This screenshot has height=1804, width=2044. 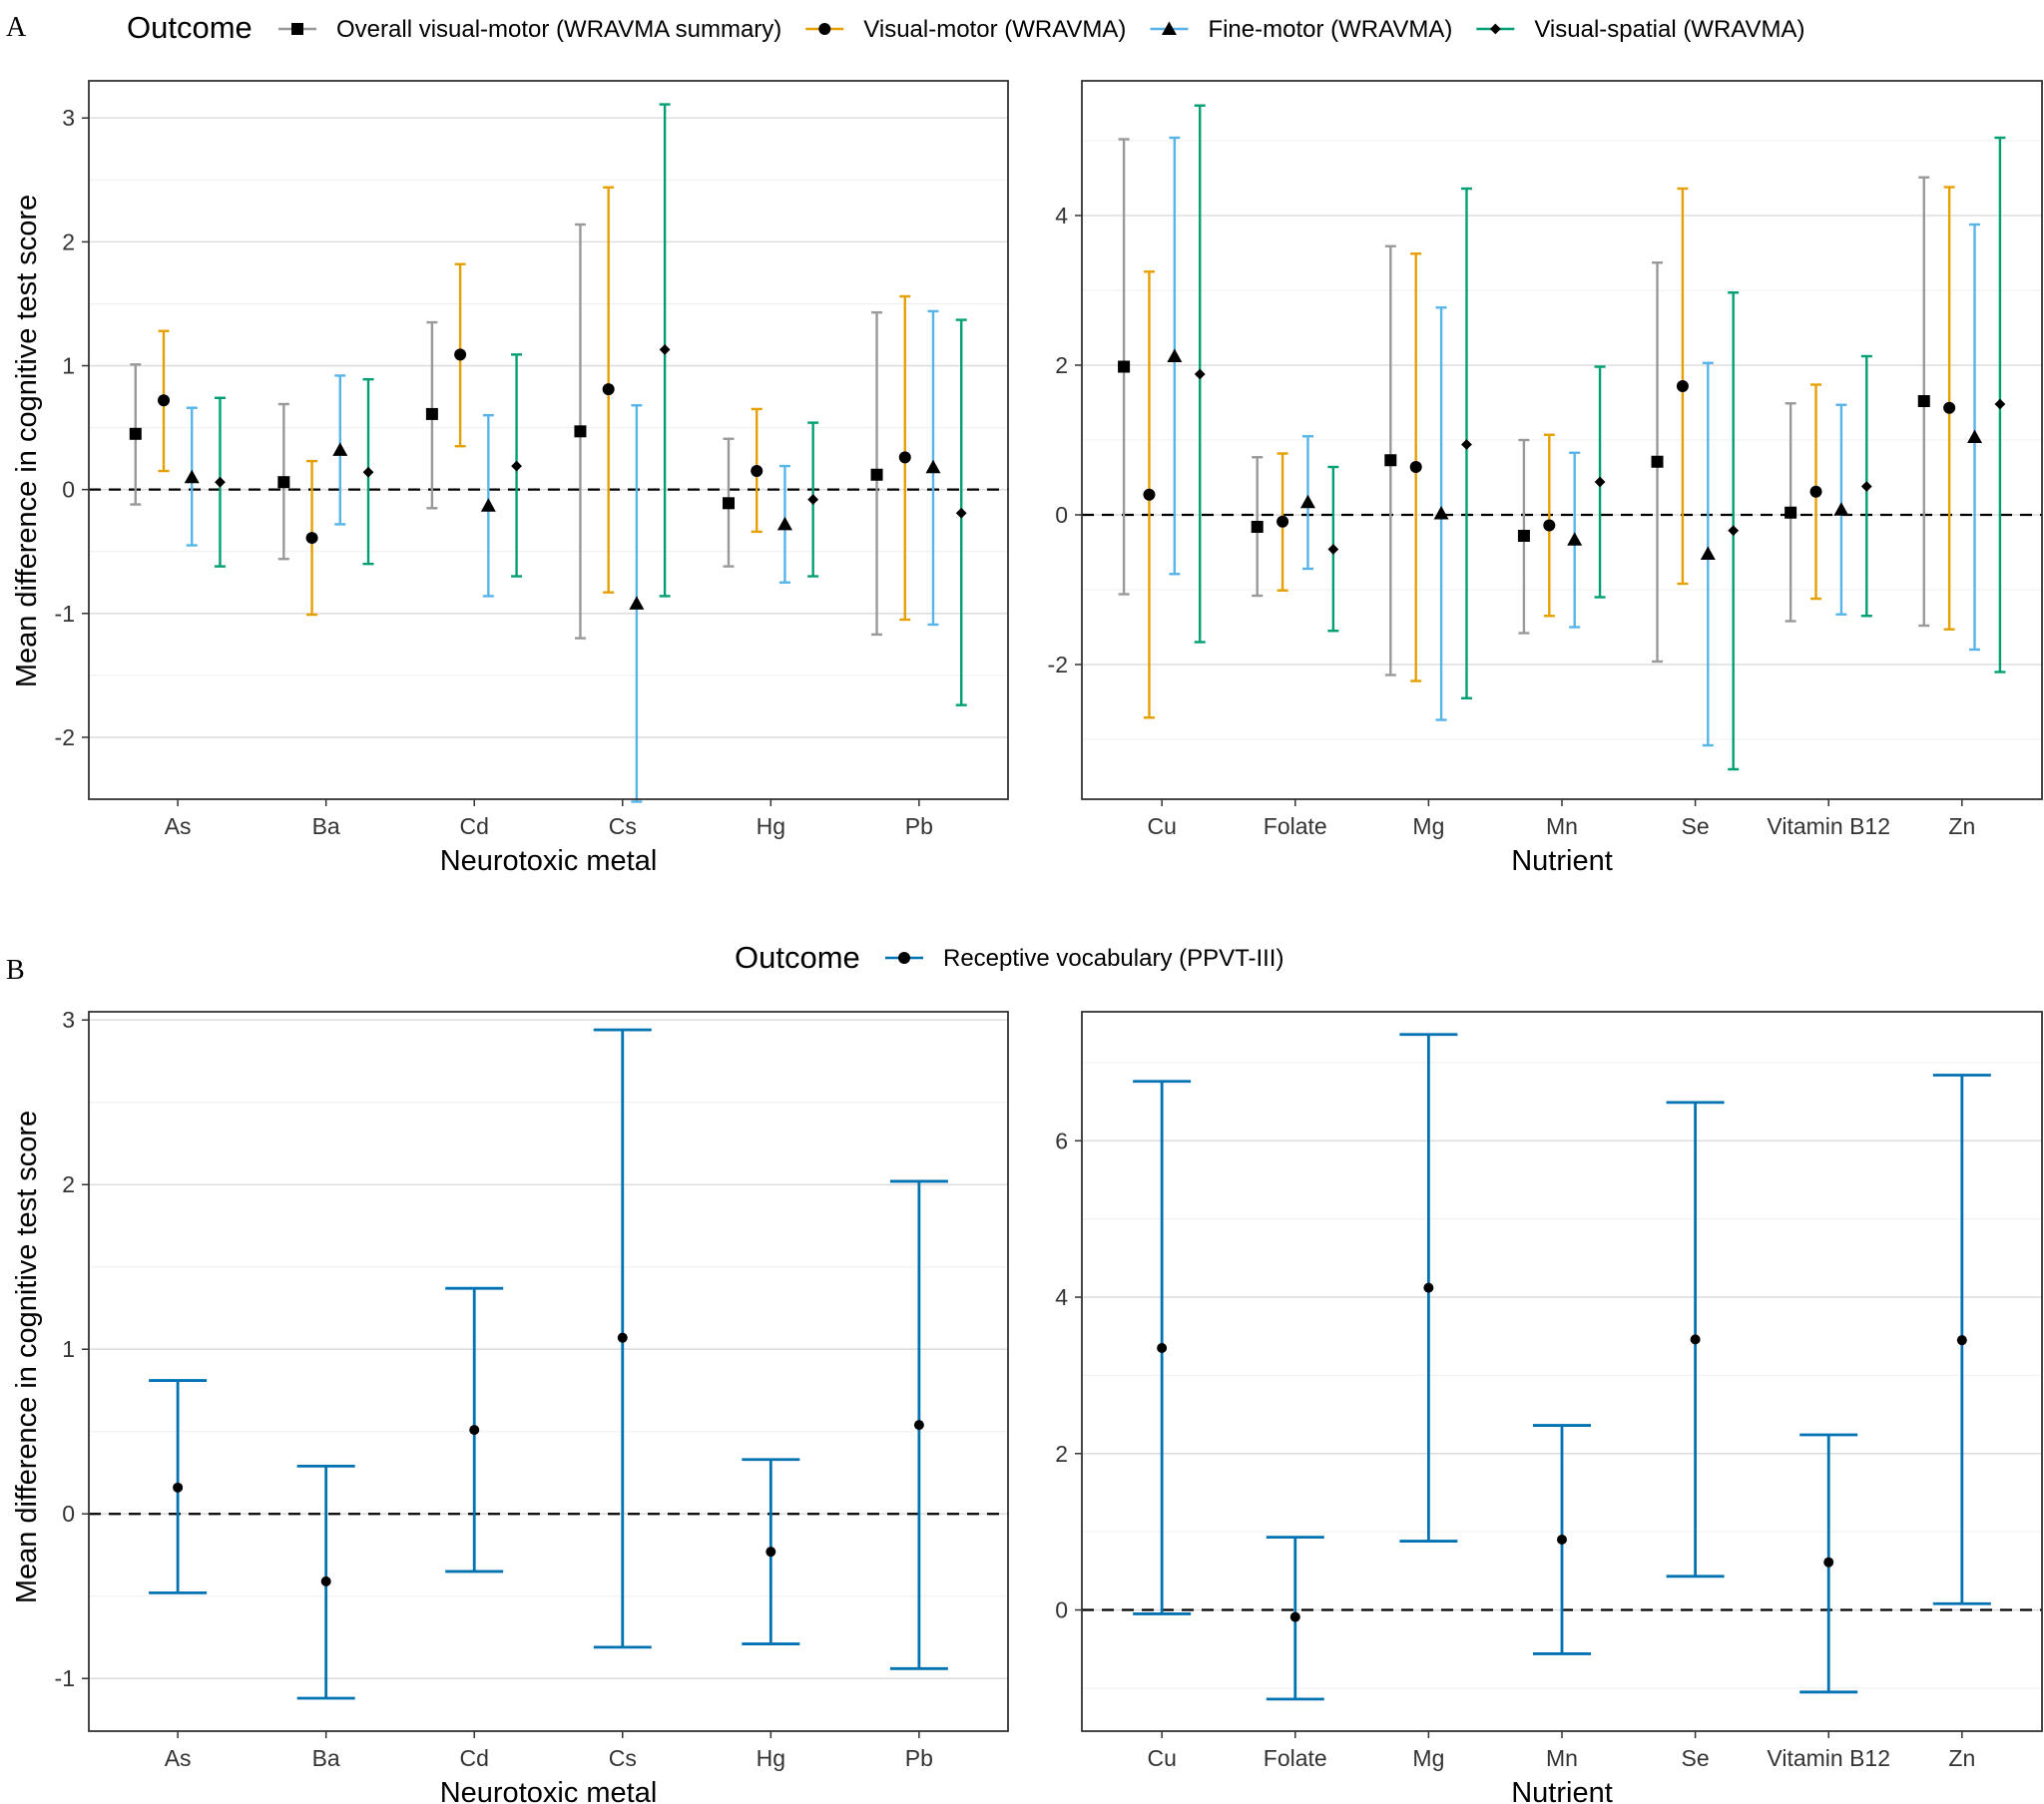 What do you see at coordinates (1330, 30) in the screenshot?
I see `legend-label: Fine-motor (WRAVMA)` at bounding box center [1330, 30].